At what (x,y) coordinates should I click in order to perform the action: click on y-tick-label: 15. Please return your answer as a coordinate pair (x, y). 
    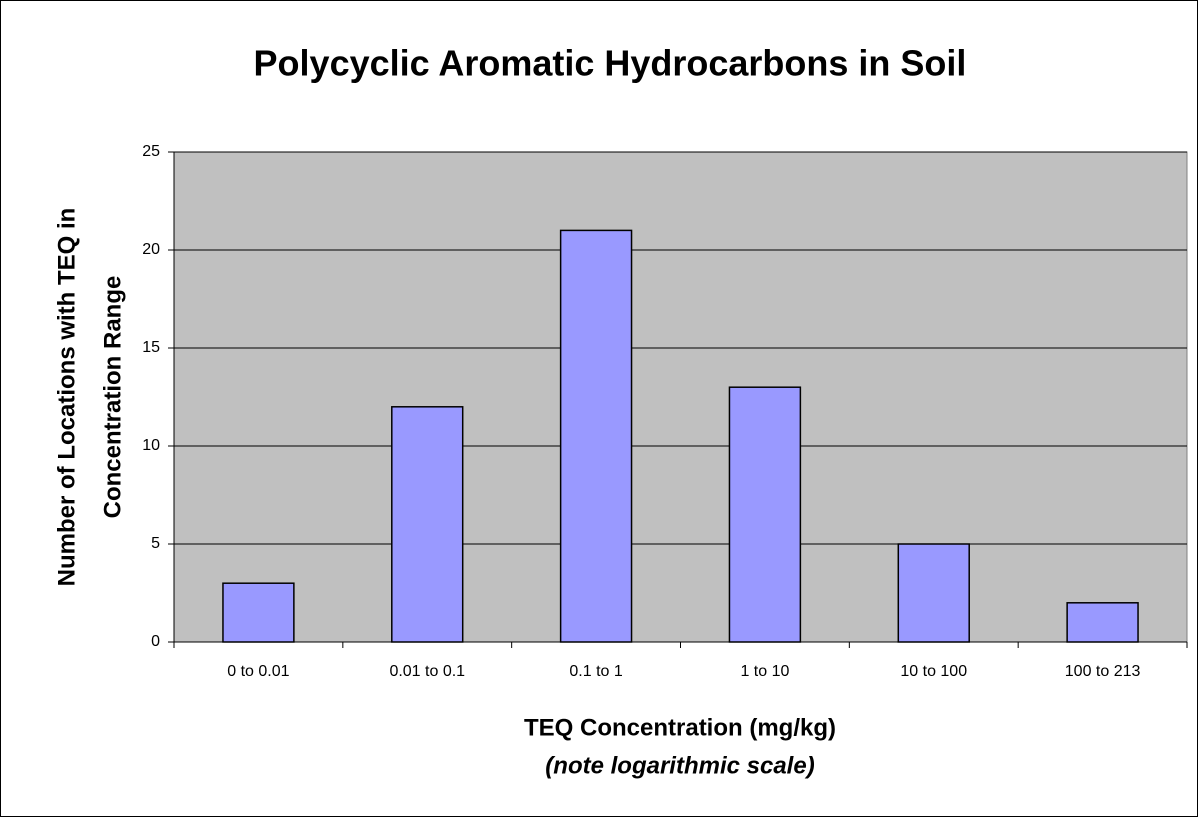
    Looking at the image, I should click on (151, 347).